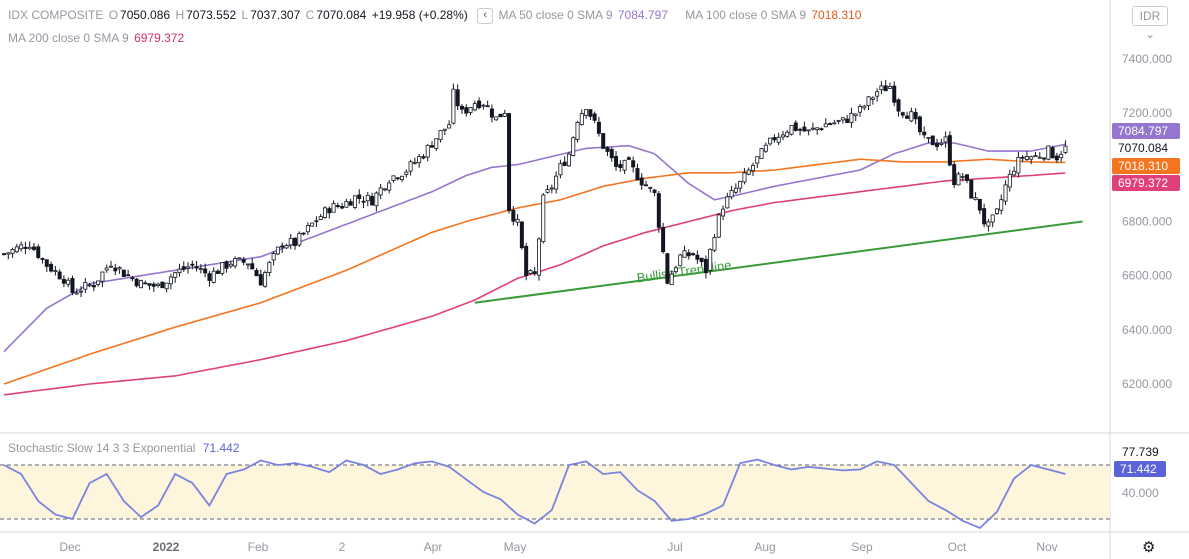  What do you see at coordinates (1147, 384) in the screenshot?
I see `y-tick-label: 6200.000` at bounding box center [1147, 384].